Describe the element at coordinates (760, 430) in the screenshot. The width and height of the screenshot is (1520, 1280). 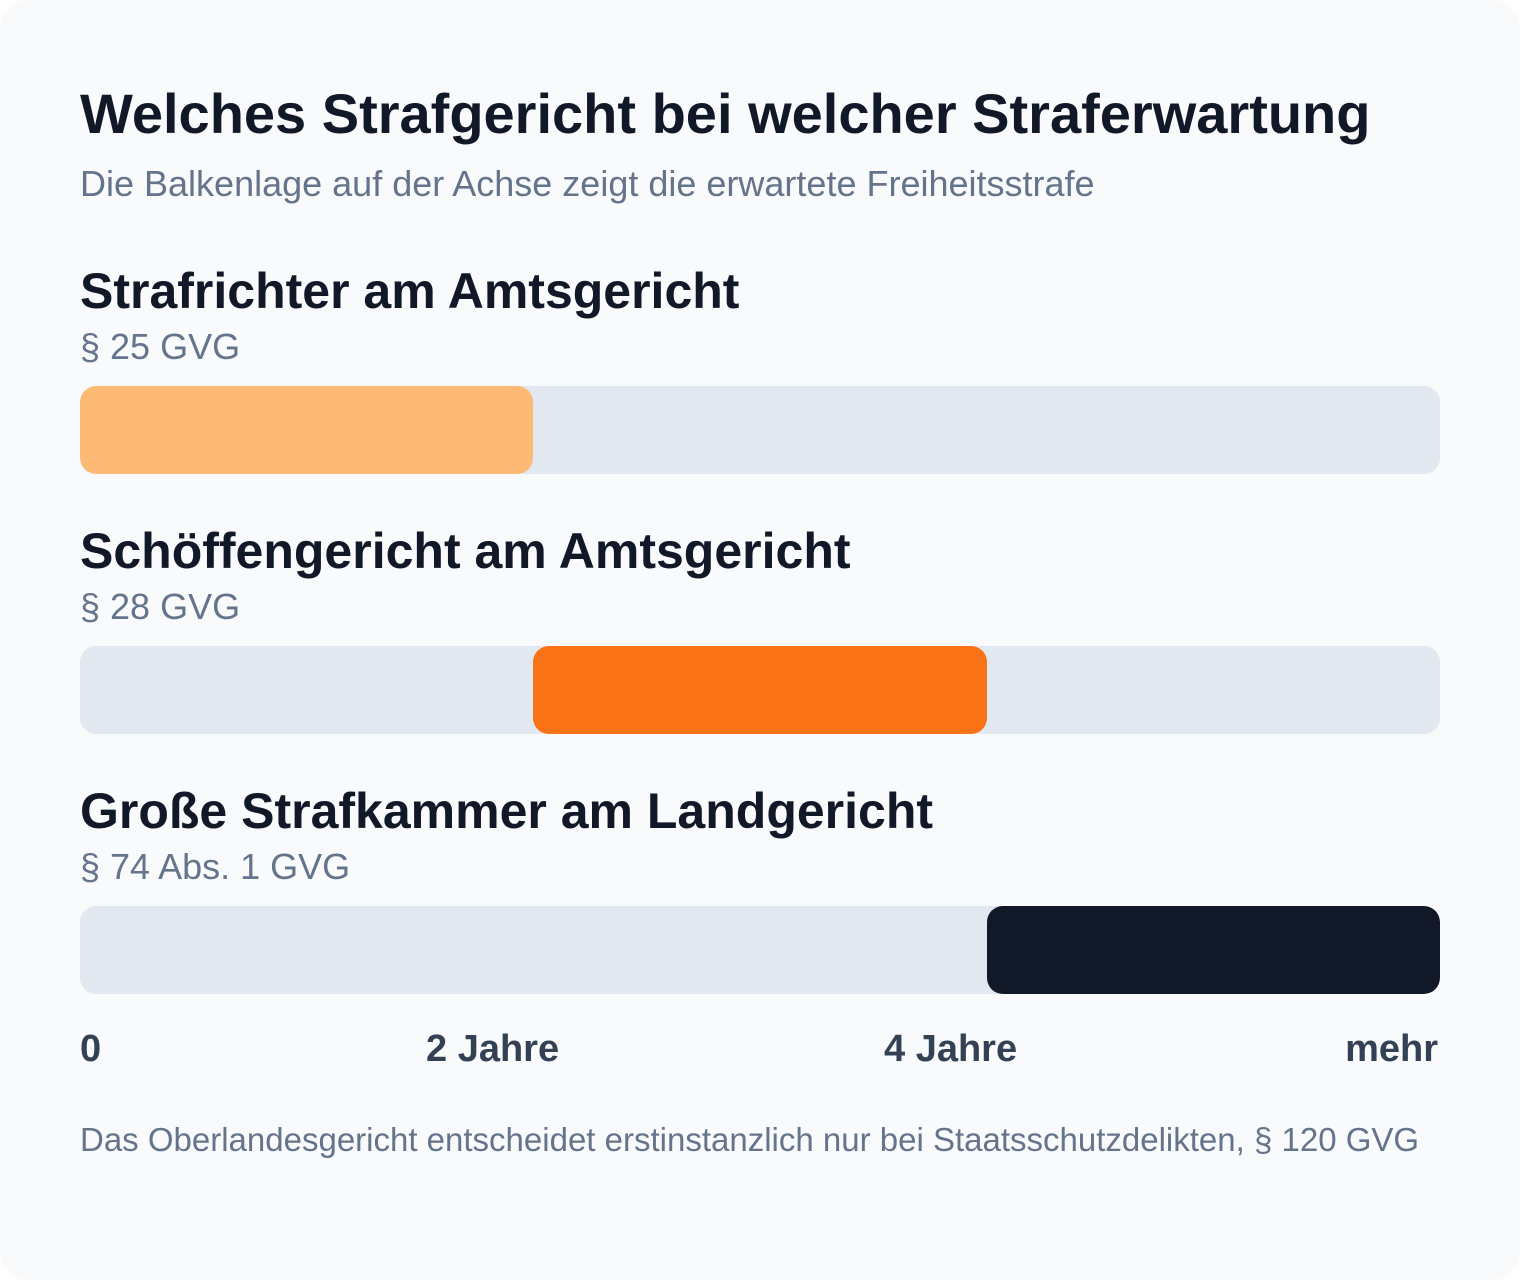
I see `bar-track-strafrichter` at that location.